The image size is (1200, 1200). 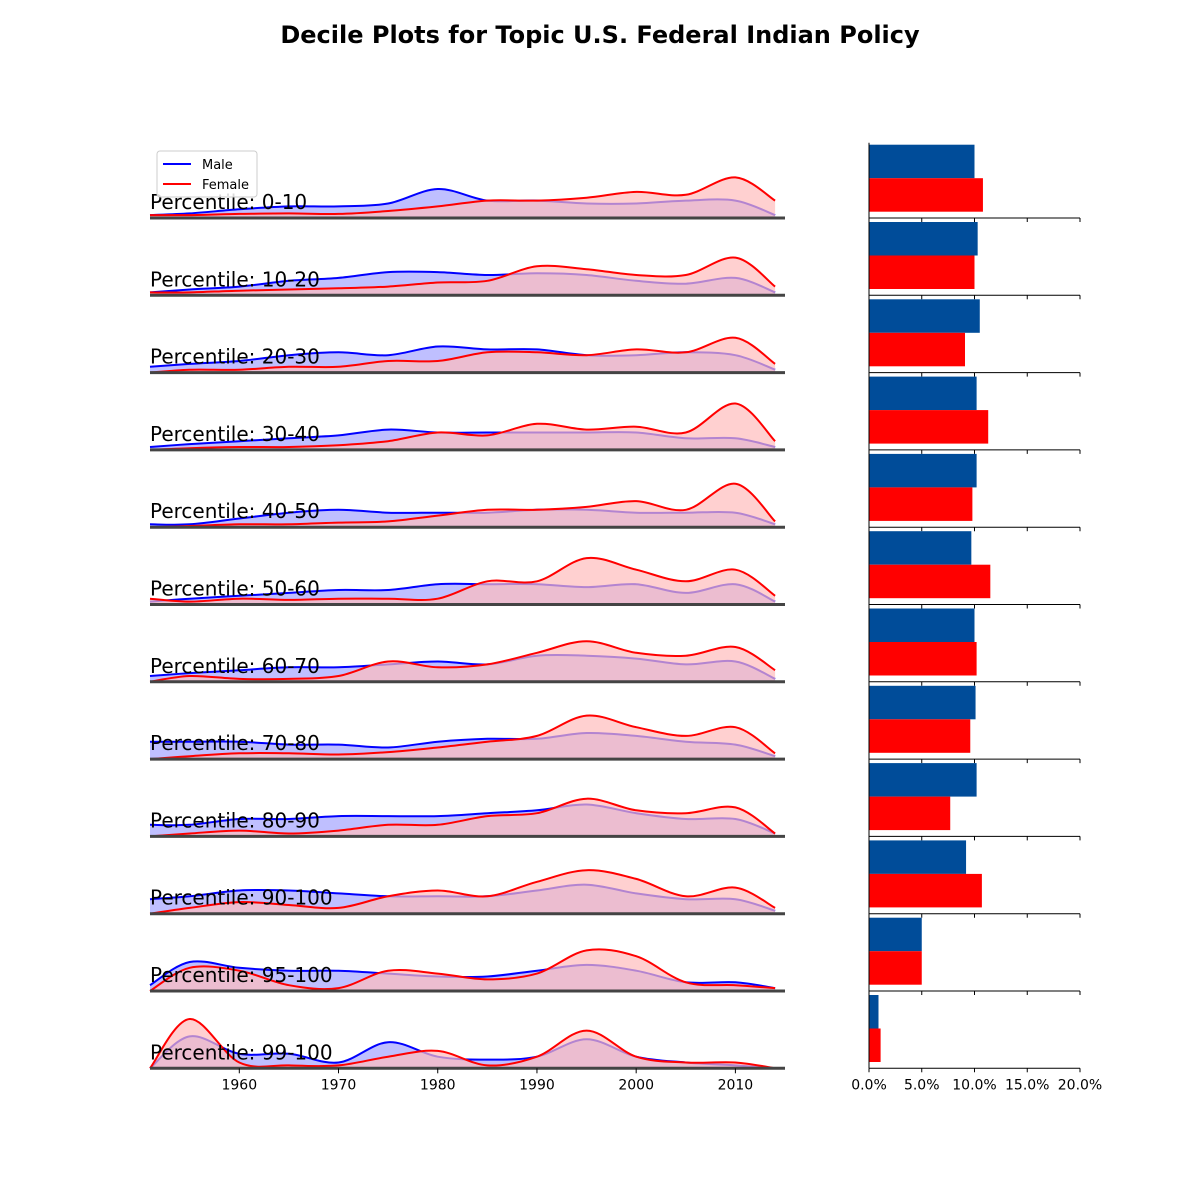 What do you see at coordinates (636, 1085) in the screenshot?
I see `x-tick-label: 2000` at bounding box center [636, 1085].